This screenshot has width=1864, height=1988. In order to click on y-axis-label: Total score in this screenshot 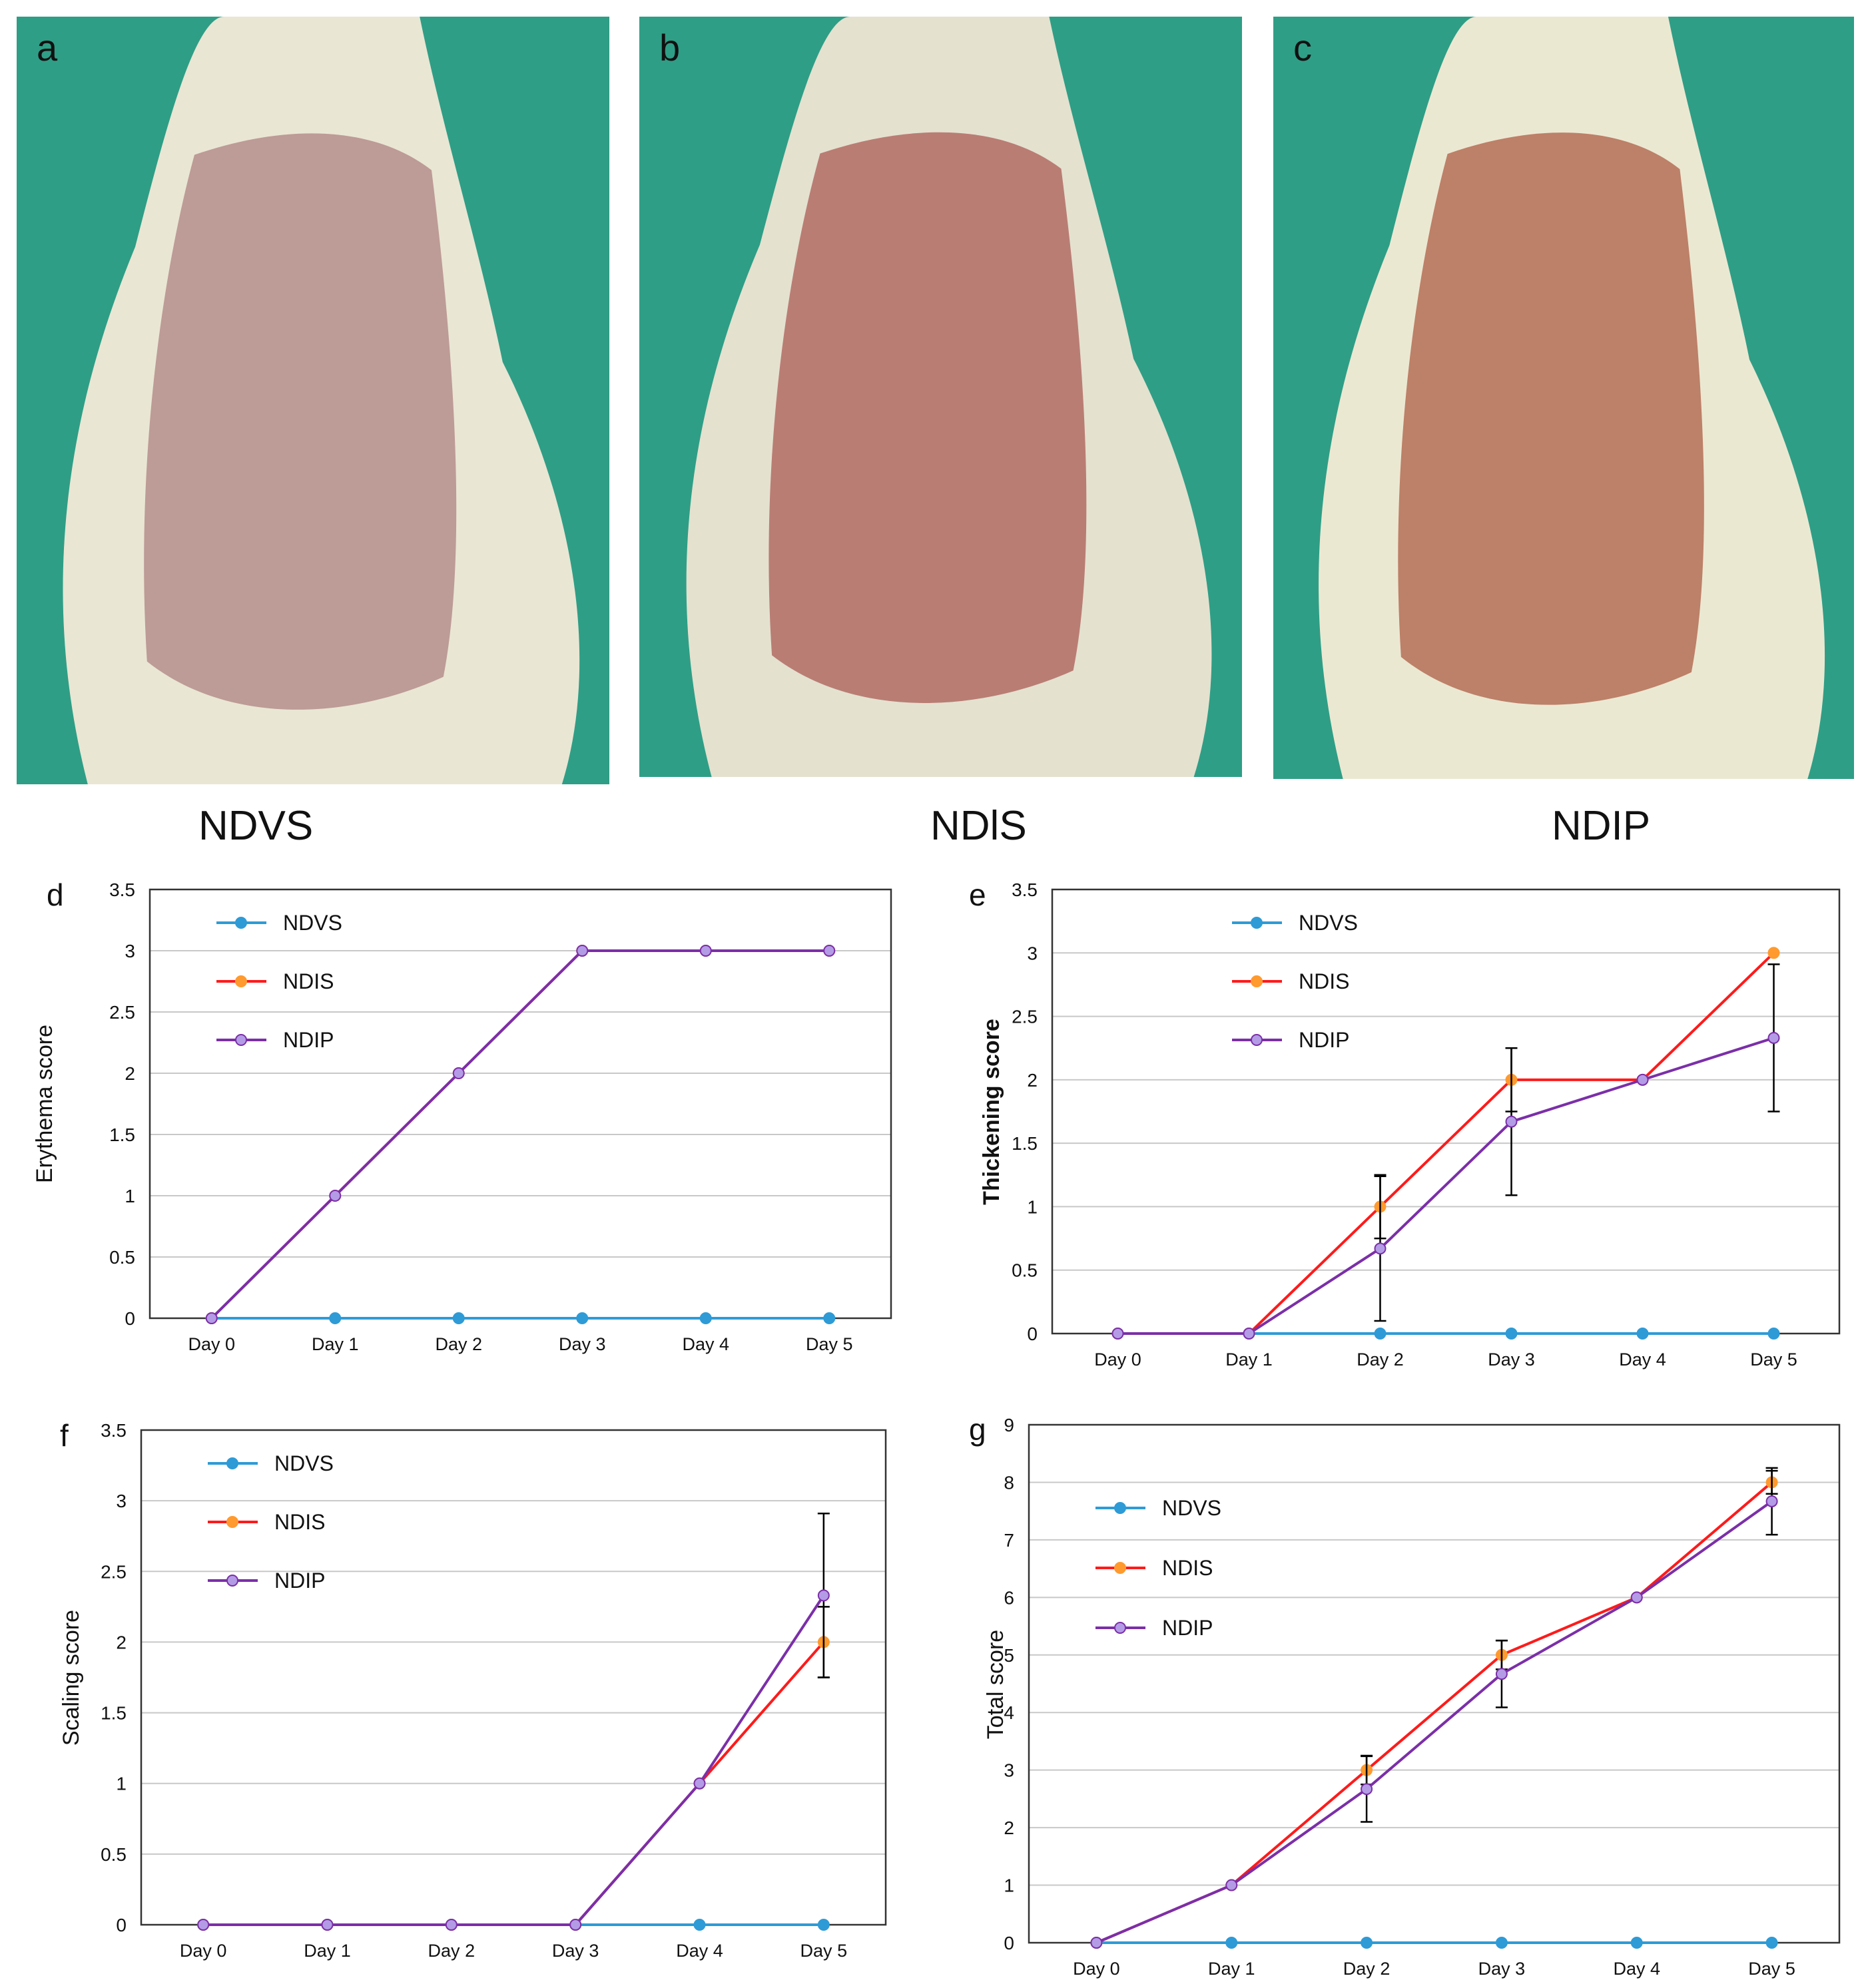, I will do `click(995, 1684)`.